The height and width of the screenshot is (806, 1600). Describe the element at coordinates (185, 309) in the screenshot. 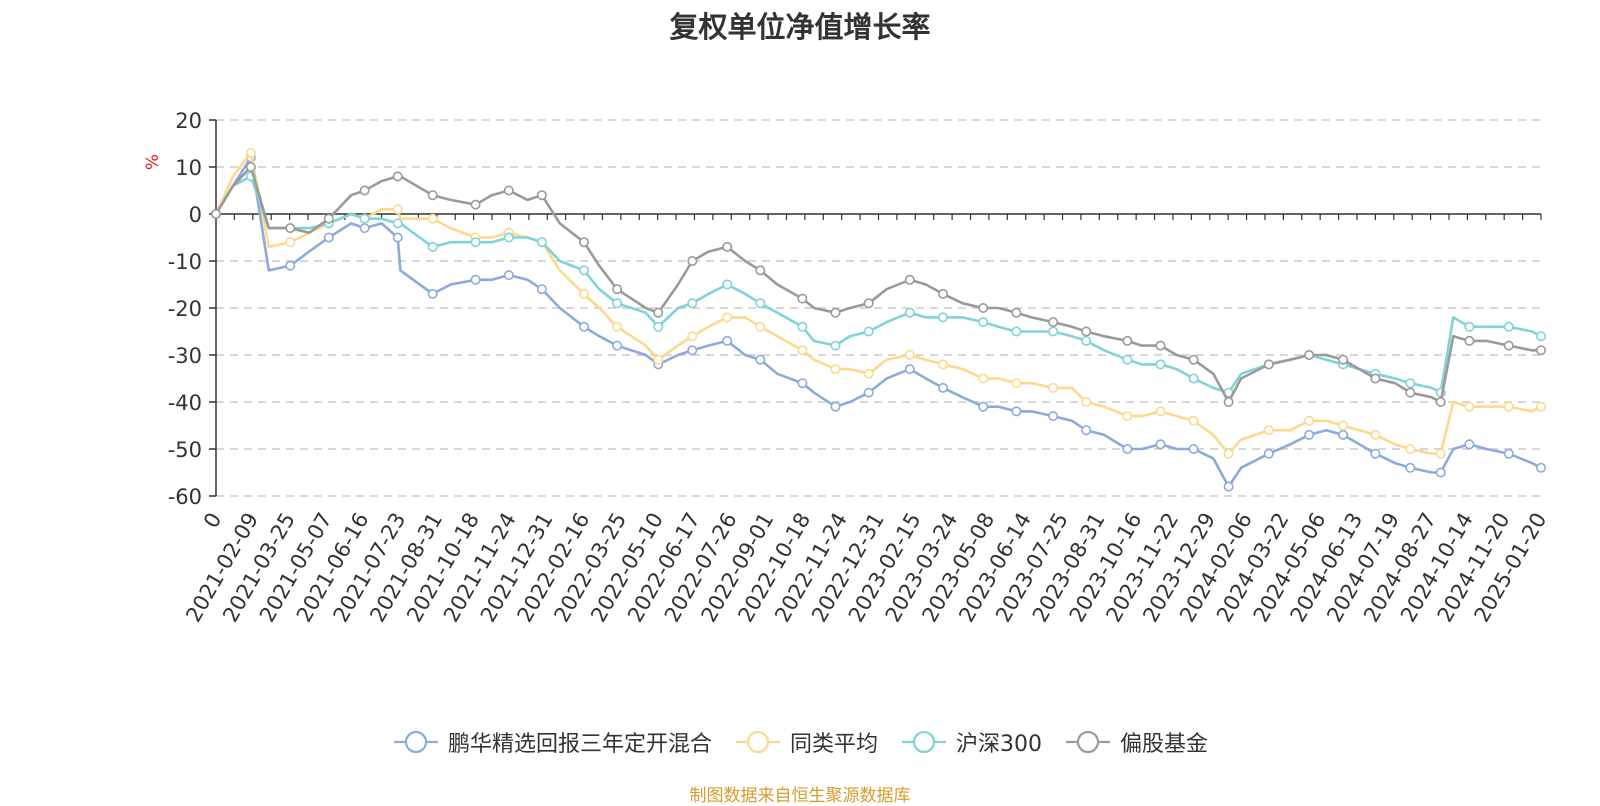

I see `y-tick-label: -20` at that location.